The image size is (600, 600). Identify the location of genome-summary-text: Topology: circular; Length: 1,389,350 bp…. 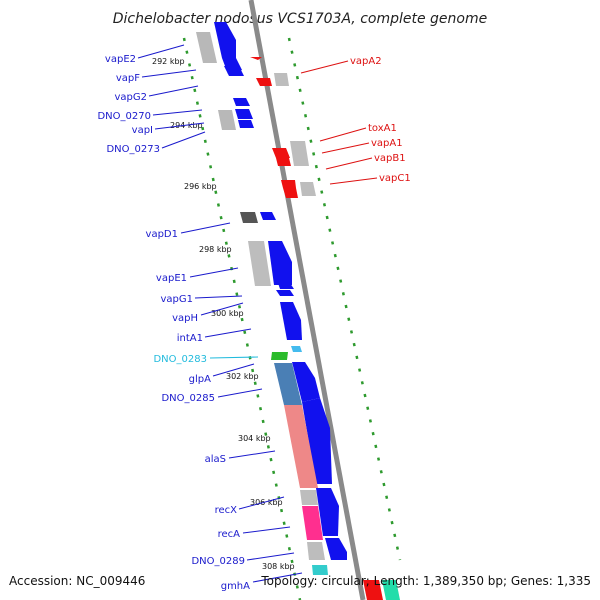
(425, 581).